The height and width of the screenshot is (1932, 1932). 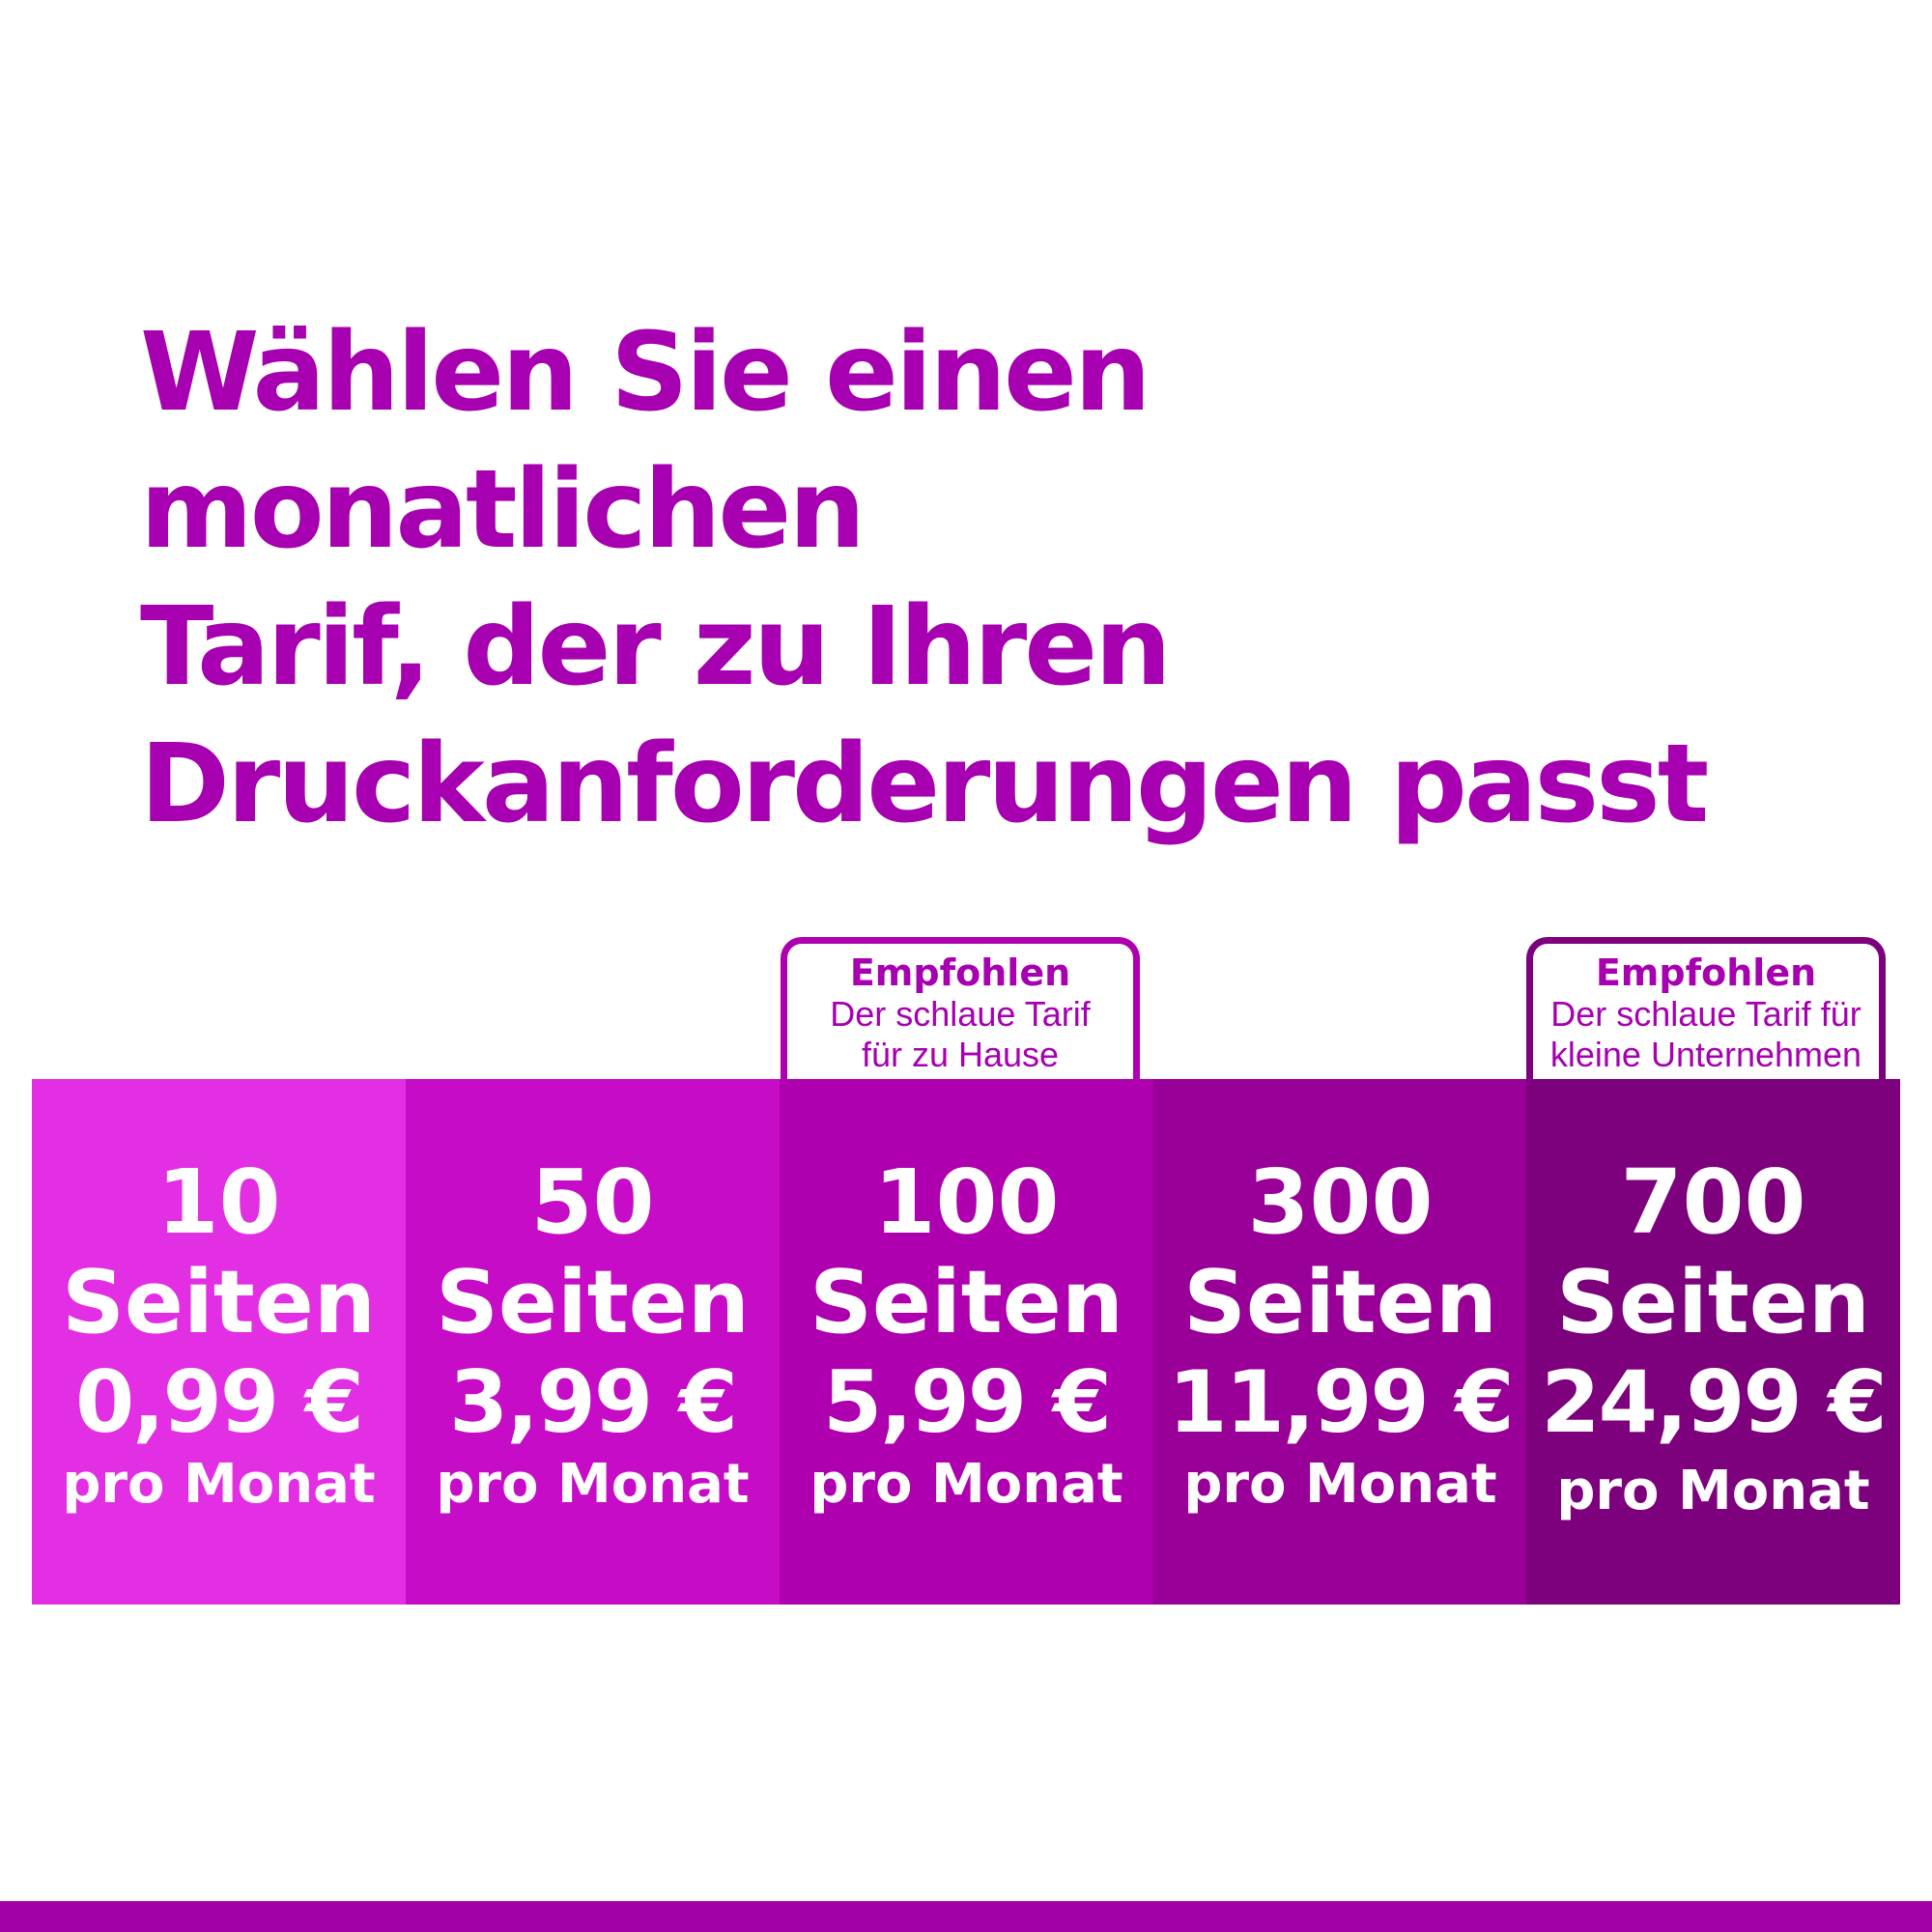 What do you see at coordinates (1714, 1402) in the screenshot?
I see `plan-price: 24,99 €` at bounding box center [1714, 1402].